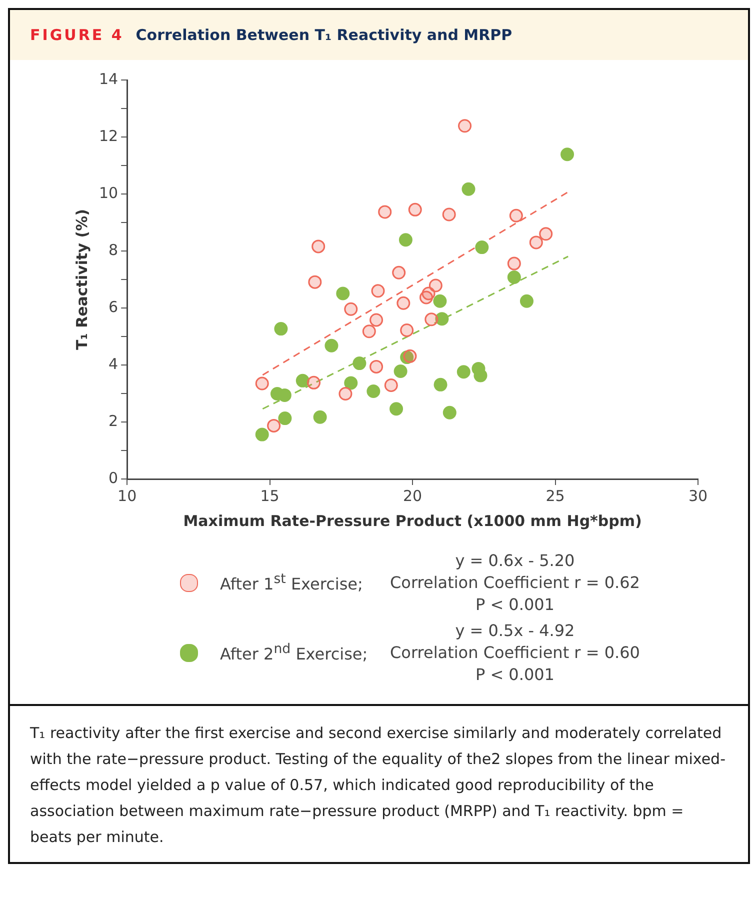 This screenshot has width=756, height=911. I want to click on y-tick-label: 2, so click(113, 421).